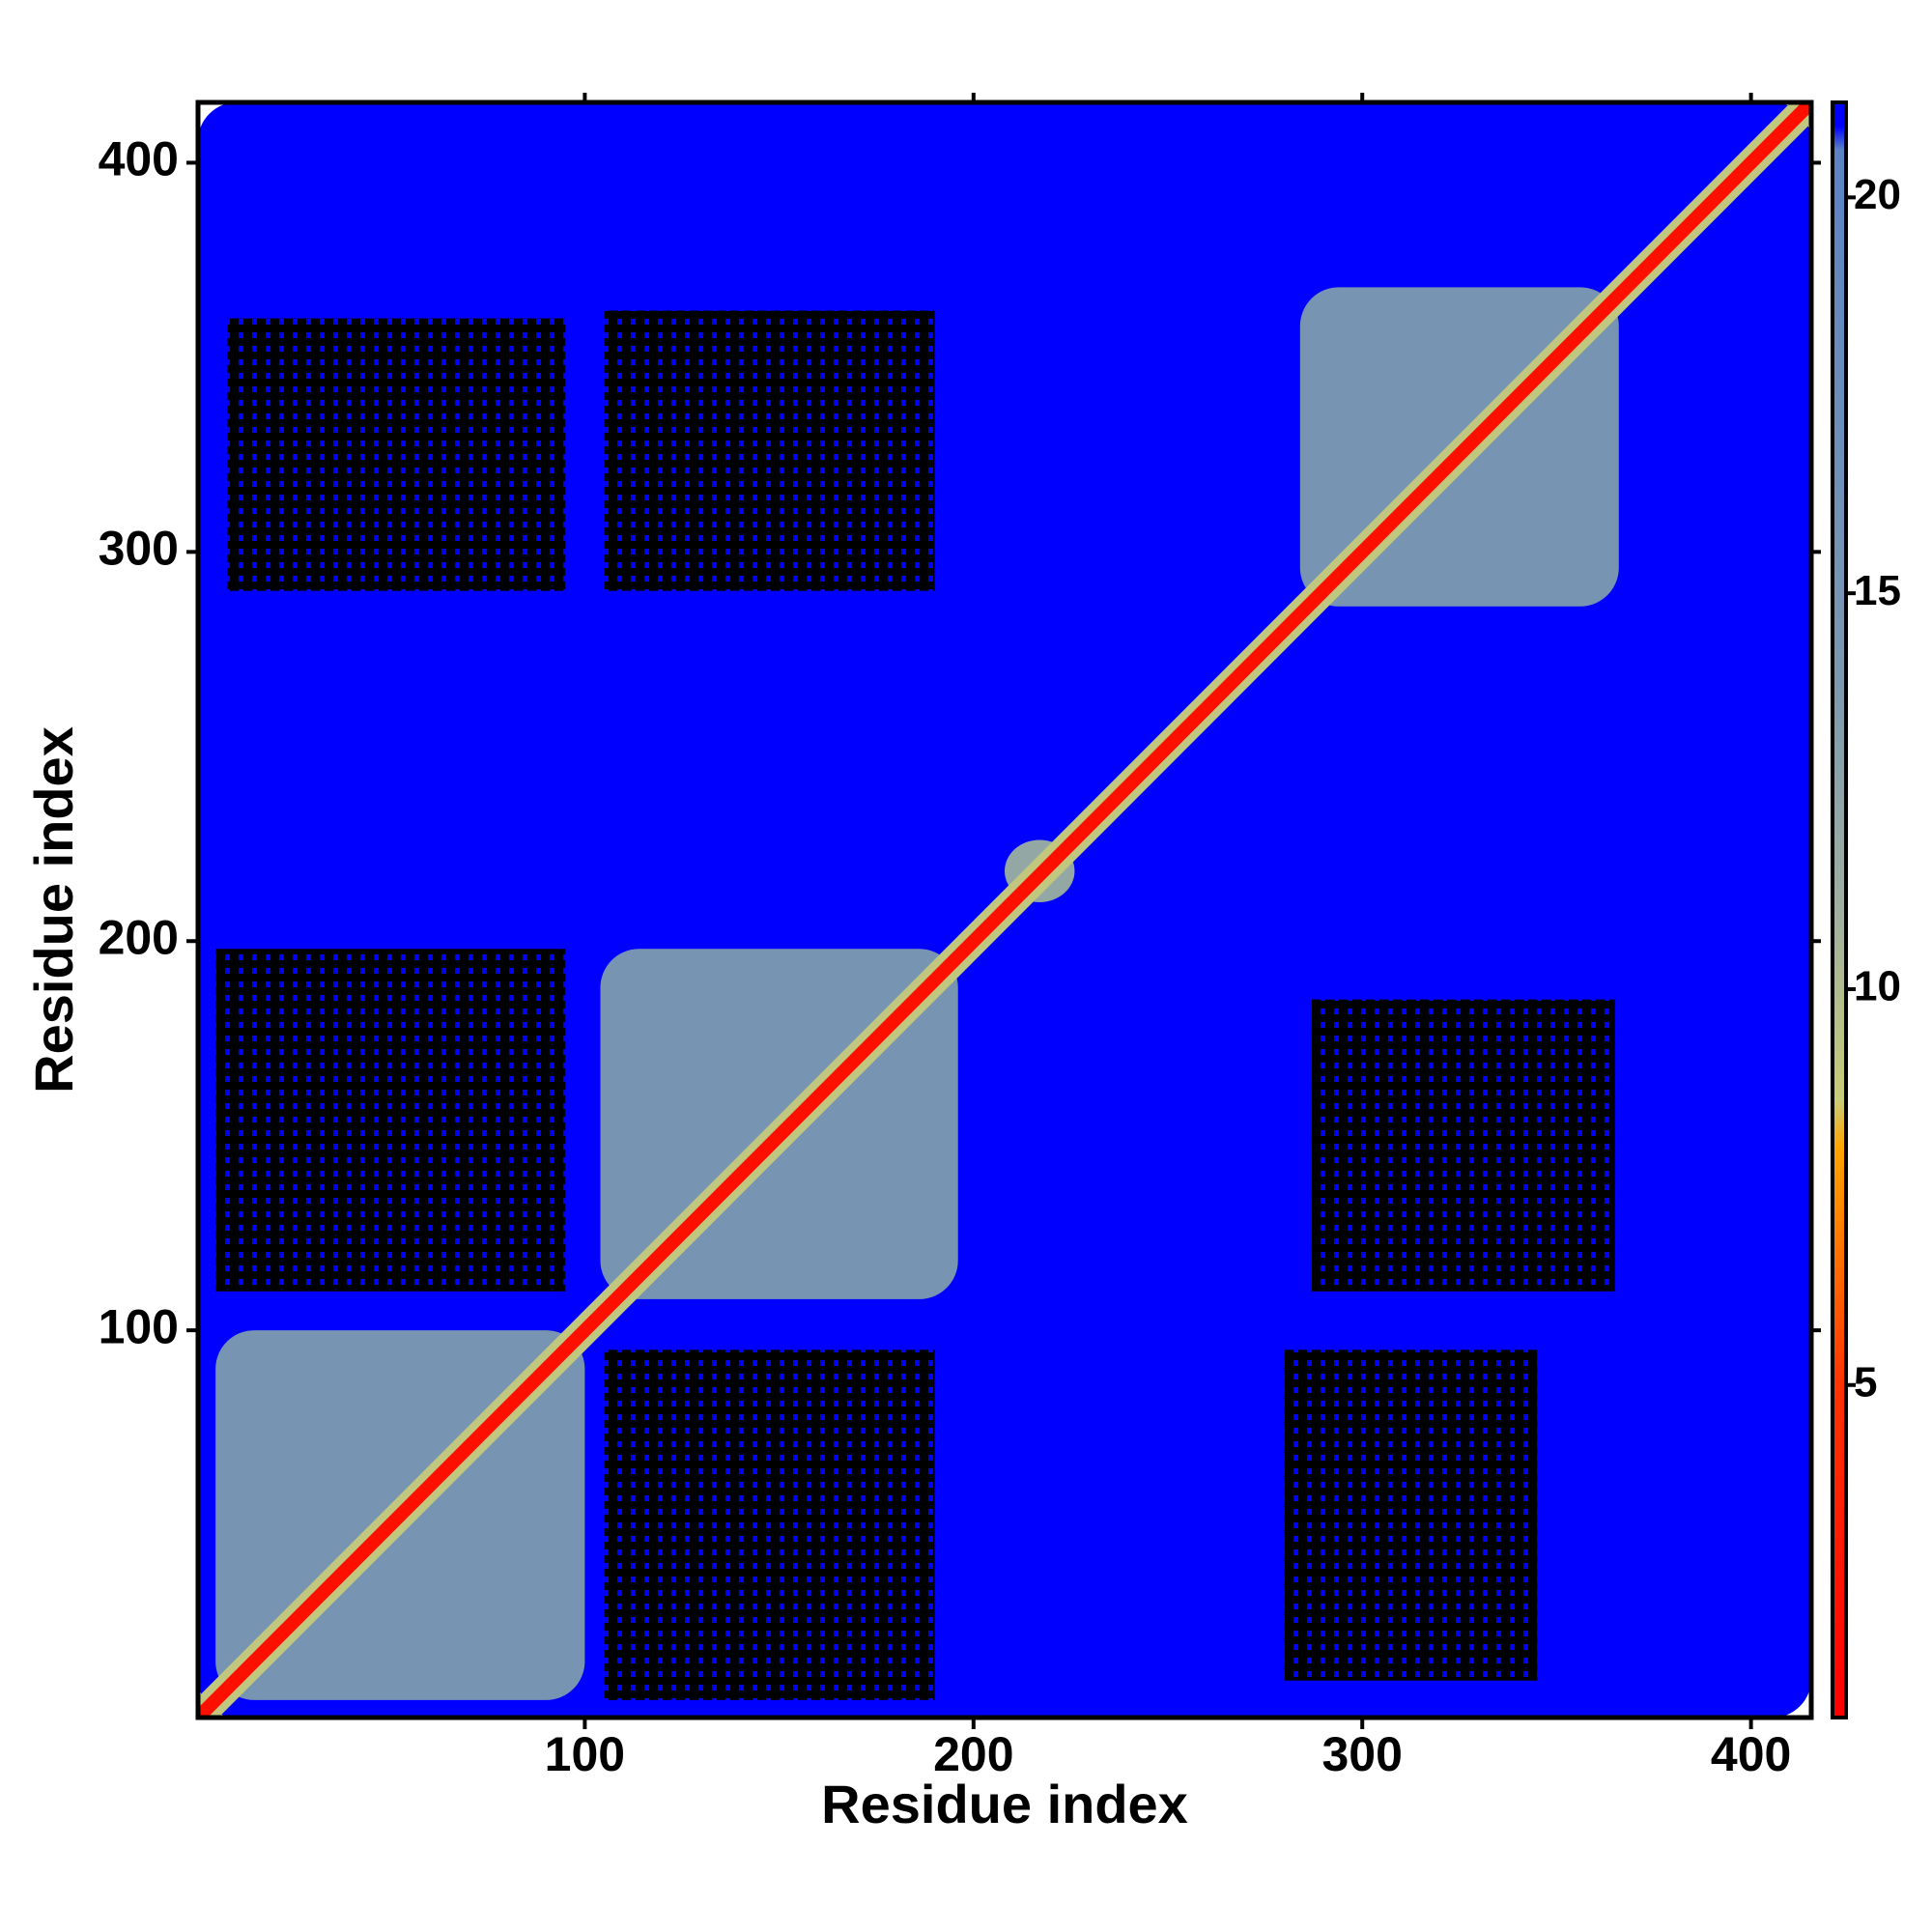  Describe the element at coordinates (1751, 1754) in the screenshot. I see `x-tick-label: 400` at that location.